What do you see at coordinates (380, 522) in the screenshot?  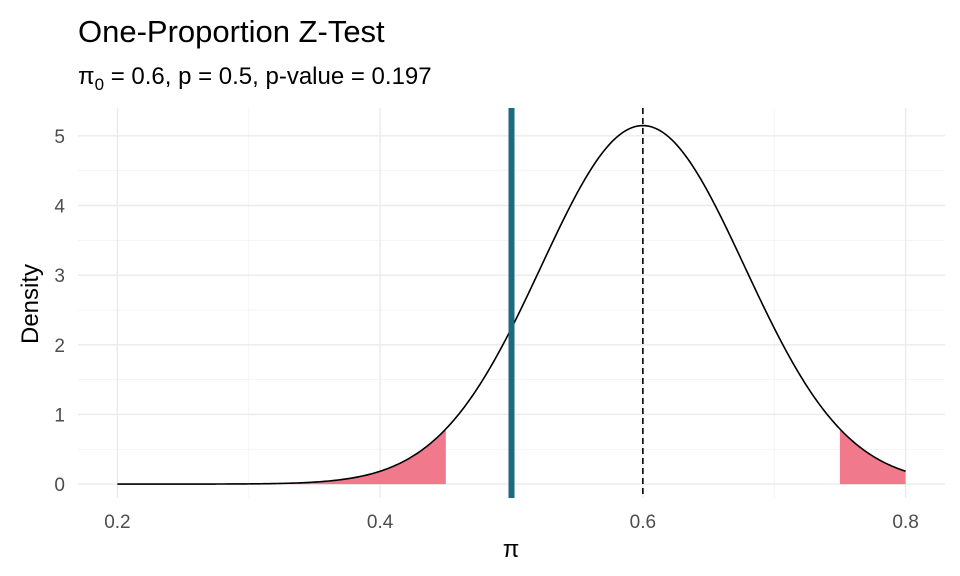 I see `x-tick-label: 0.4` at bounding box center [380, 522].